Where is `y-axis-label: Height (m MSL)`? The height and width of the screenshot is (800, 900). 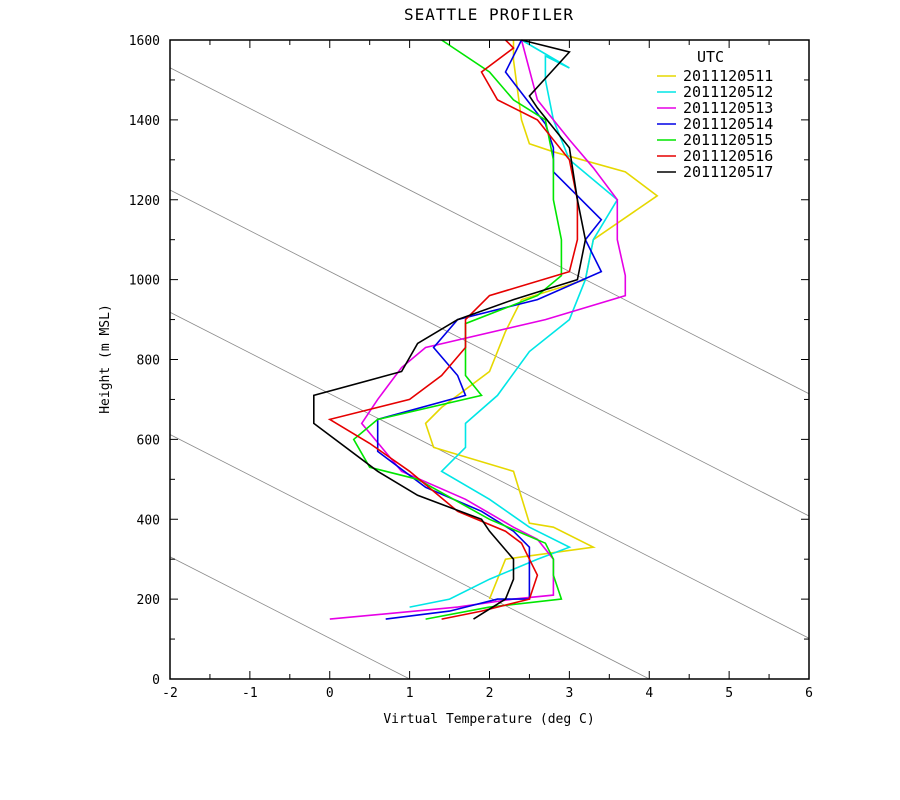
y-axis-label: Height (m MSL) is located at coordinates (105, 359).